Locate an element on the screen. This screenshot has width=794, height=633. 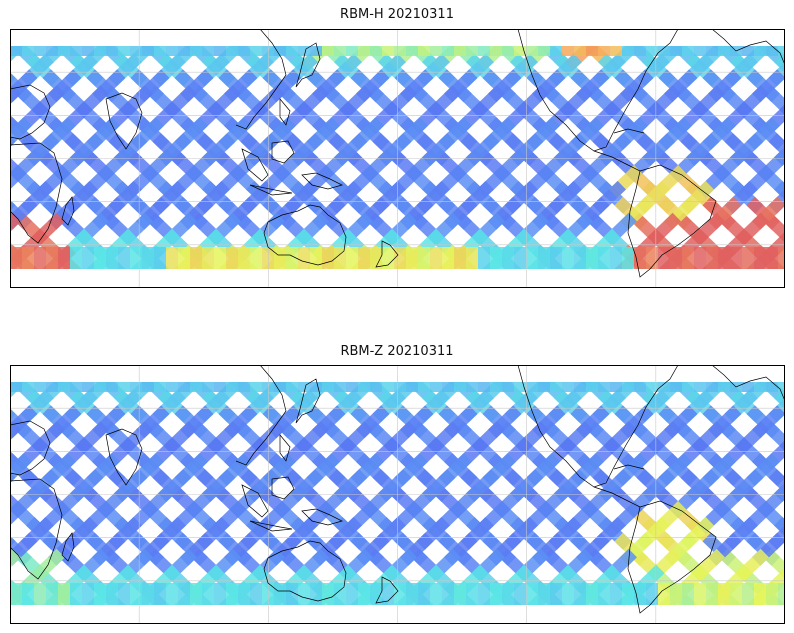
polar-band-south is located at coordinates (397, 594).